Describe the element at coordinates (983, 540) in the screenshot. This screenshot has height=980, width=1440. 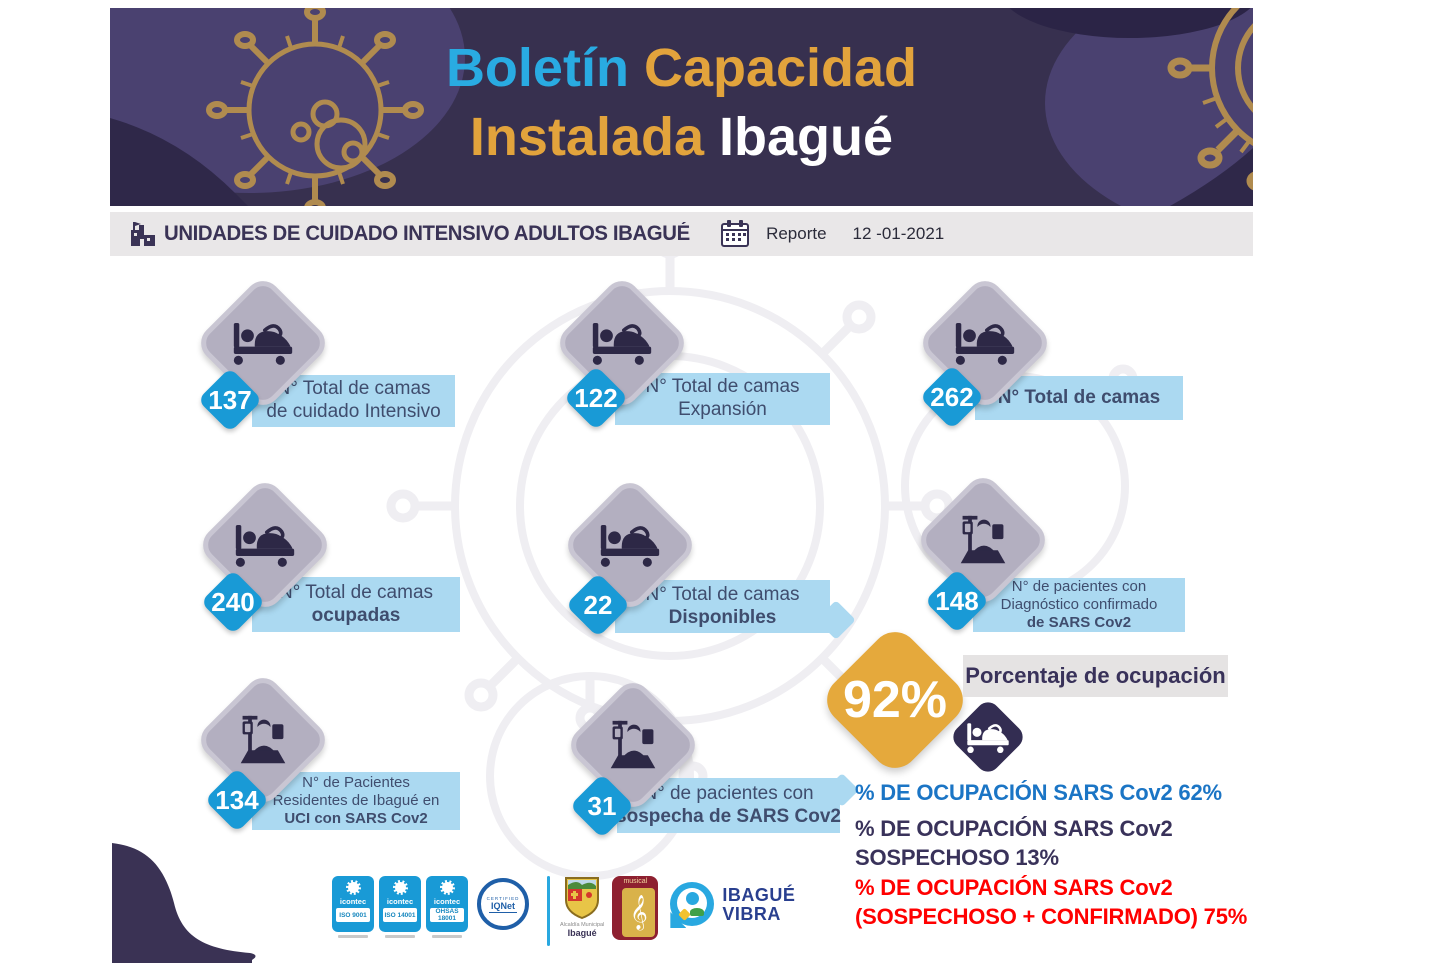
I see `stat-icon-wrap` at that location.